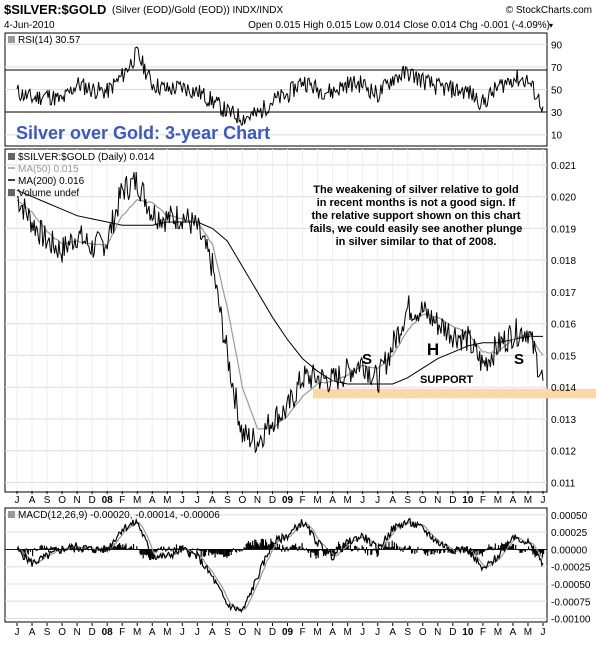  I want to click on price-tick-label: 0.014, so click(563, 388).